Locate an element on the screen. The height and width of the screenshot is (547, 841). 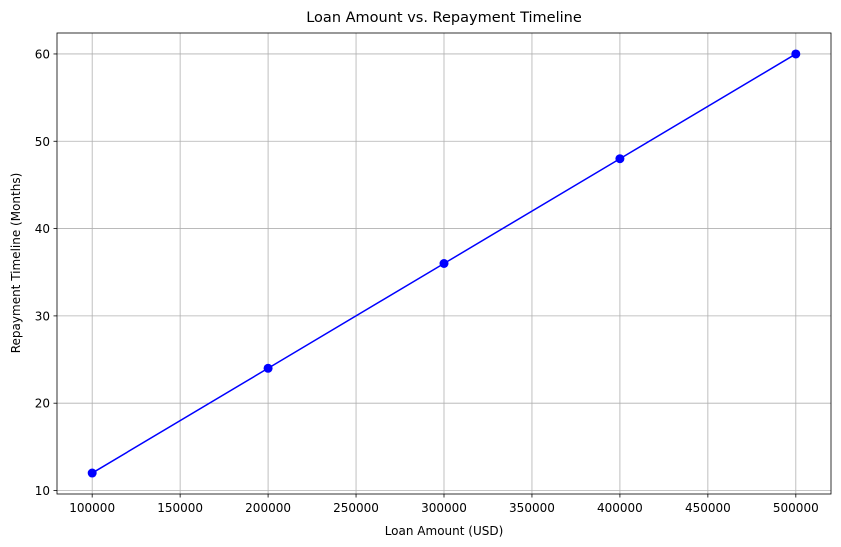
y-tick-label: 40 is located at coordinates (42, 229).